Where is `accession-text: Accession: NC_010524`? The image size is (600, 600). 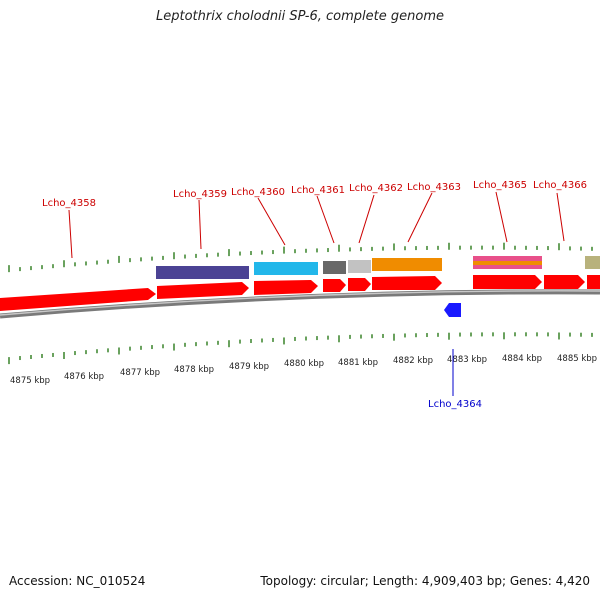
accession-text: Accession: NC_010524 is located at coordinates (77, 581).